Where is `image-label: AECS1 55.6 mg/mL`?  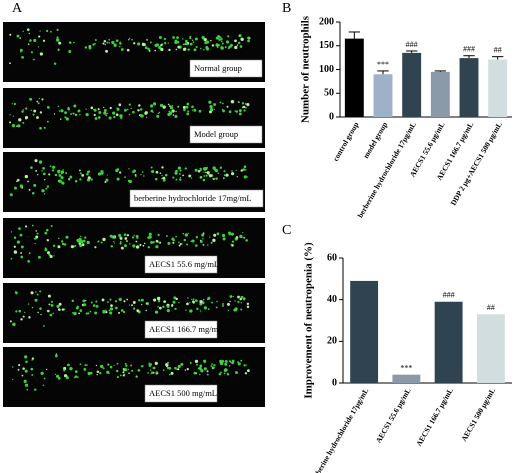
image-label: AECS1 55.6 mg/mL is located at coordinates (184, 264).